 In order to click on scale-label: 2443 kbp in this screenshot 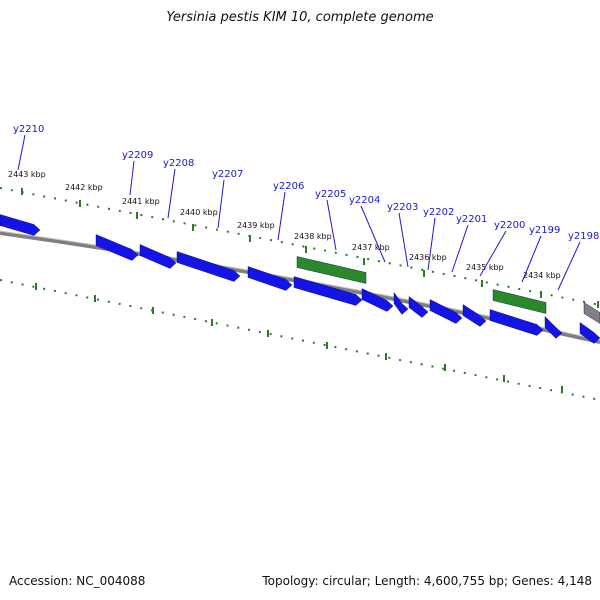, I will do `click(27, 174)`.